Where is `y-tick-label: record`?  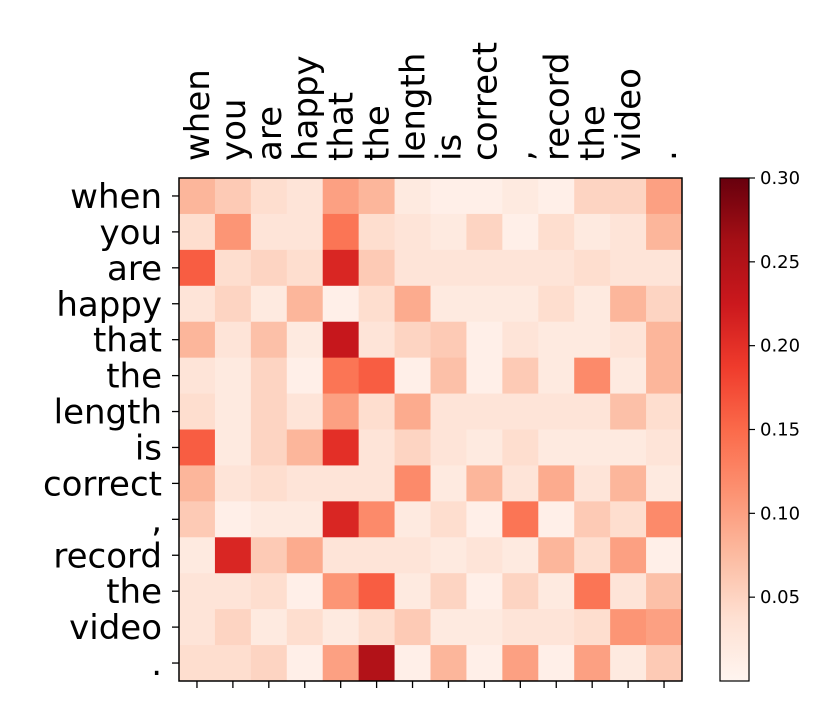
y-tick-label: record is located at coordinates (107, 556).